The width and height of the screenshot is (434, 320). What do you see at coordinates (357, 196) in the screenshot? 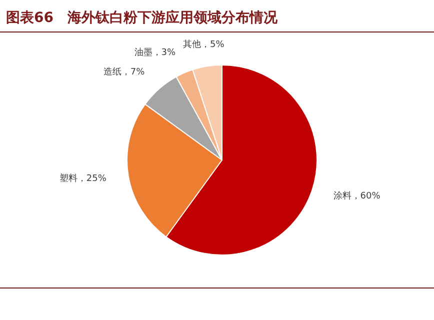
I see `slice-label: 涂料，60%` at bounding box center [357, 196].